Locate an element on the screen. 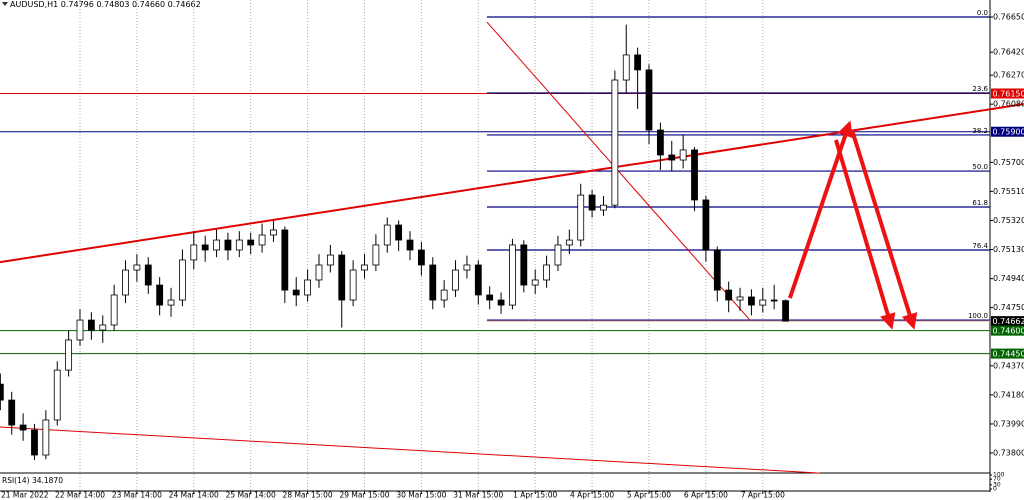 This screenshot has height=500, width=1024. x-tick-label: 21 Mar 2022 is located at coordinates (25, 495).